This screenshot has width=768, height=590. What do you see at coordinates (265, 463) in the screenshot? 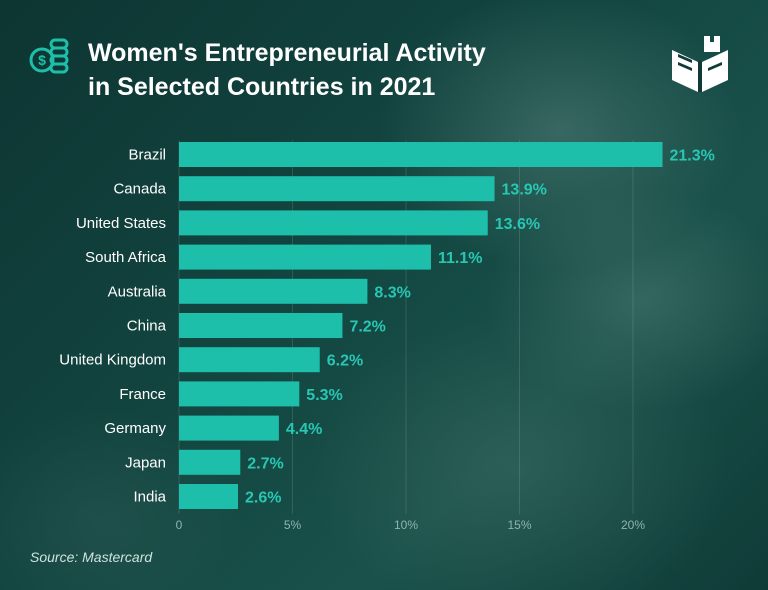
I see `value-label: 2.7%` at bounding box center [265, 463].